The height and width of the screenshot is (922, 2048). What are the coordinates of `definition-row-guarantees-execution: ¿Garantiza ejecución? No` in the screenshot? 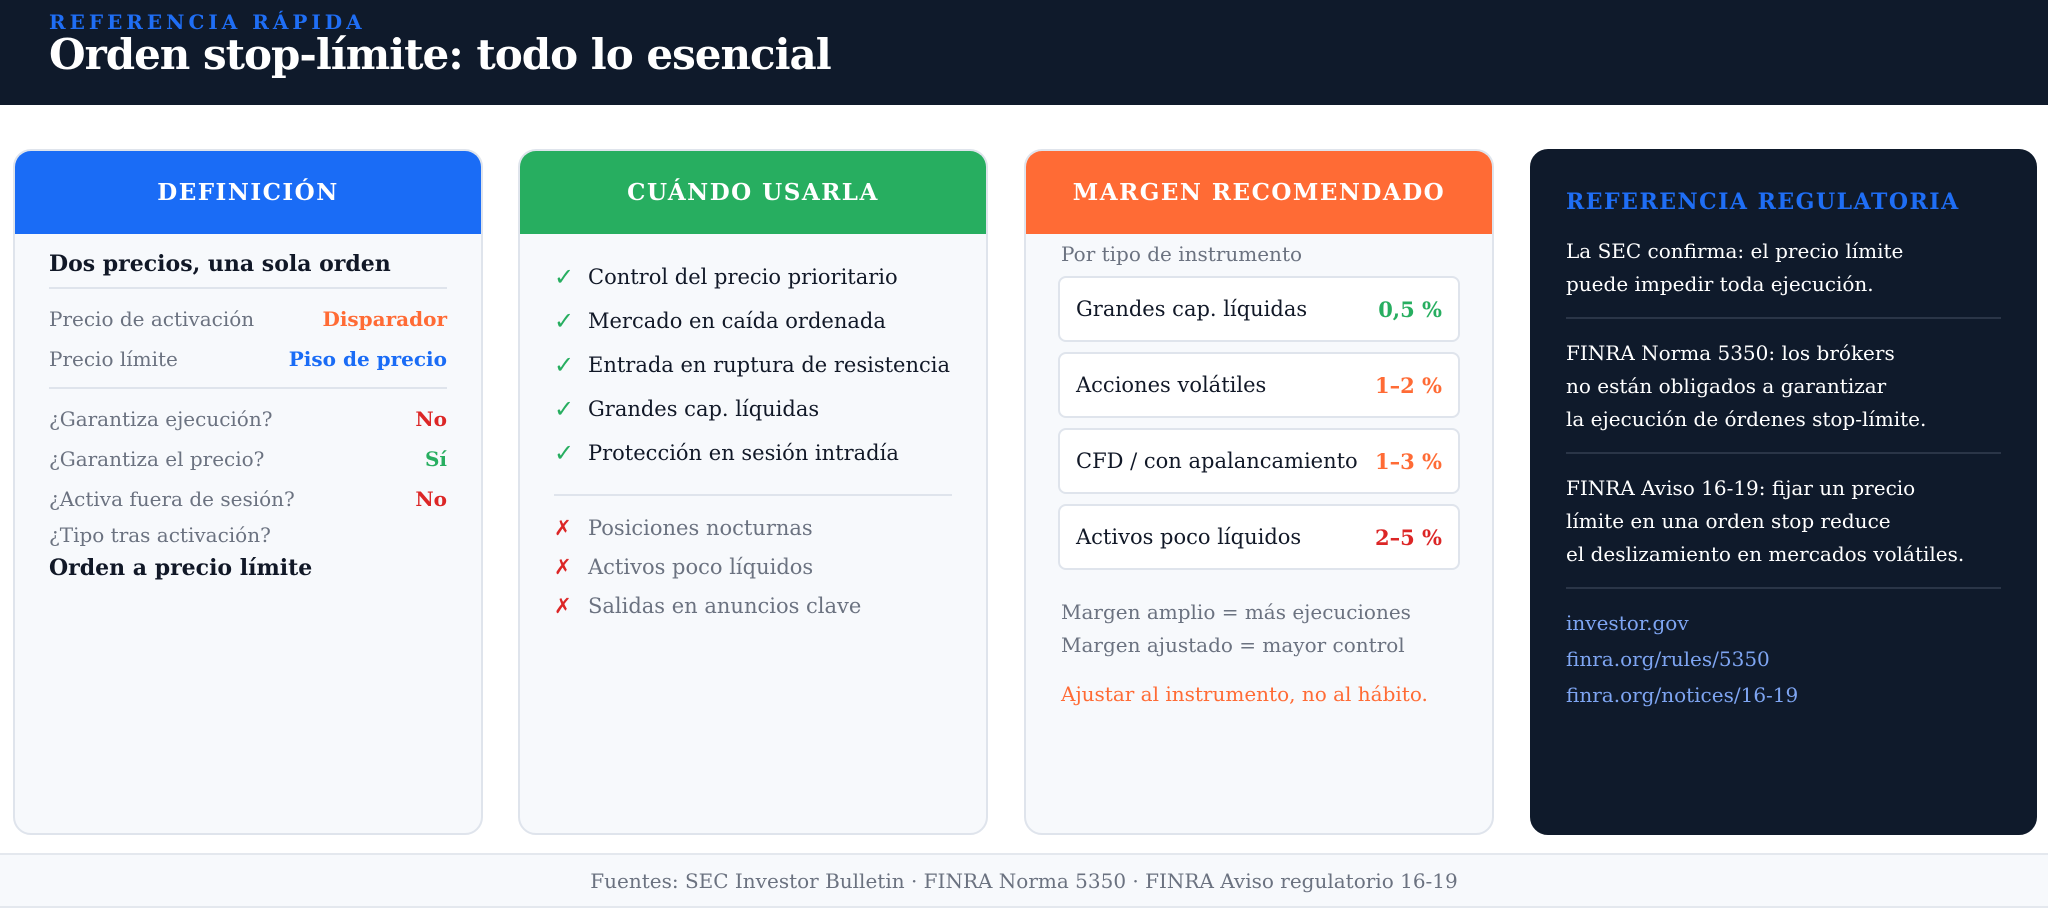 It's located at (248, 419).